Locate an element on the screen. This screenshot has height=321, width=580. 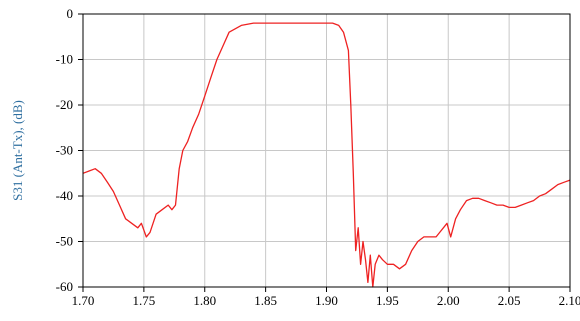
x-tick-label: 1.95 is located at coordinates (387, 300).